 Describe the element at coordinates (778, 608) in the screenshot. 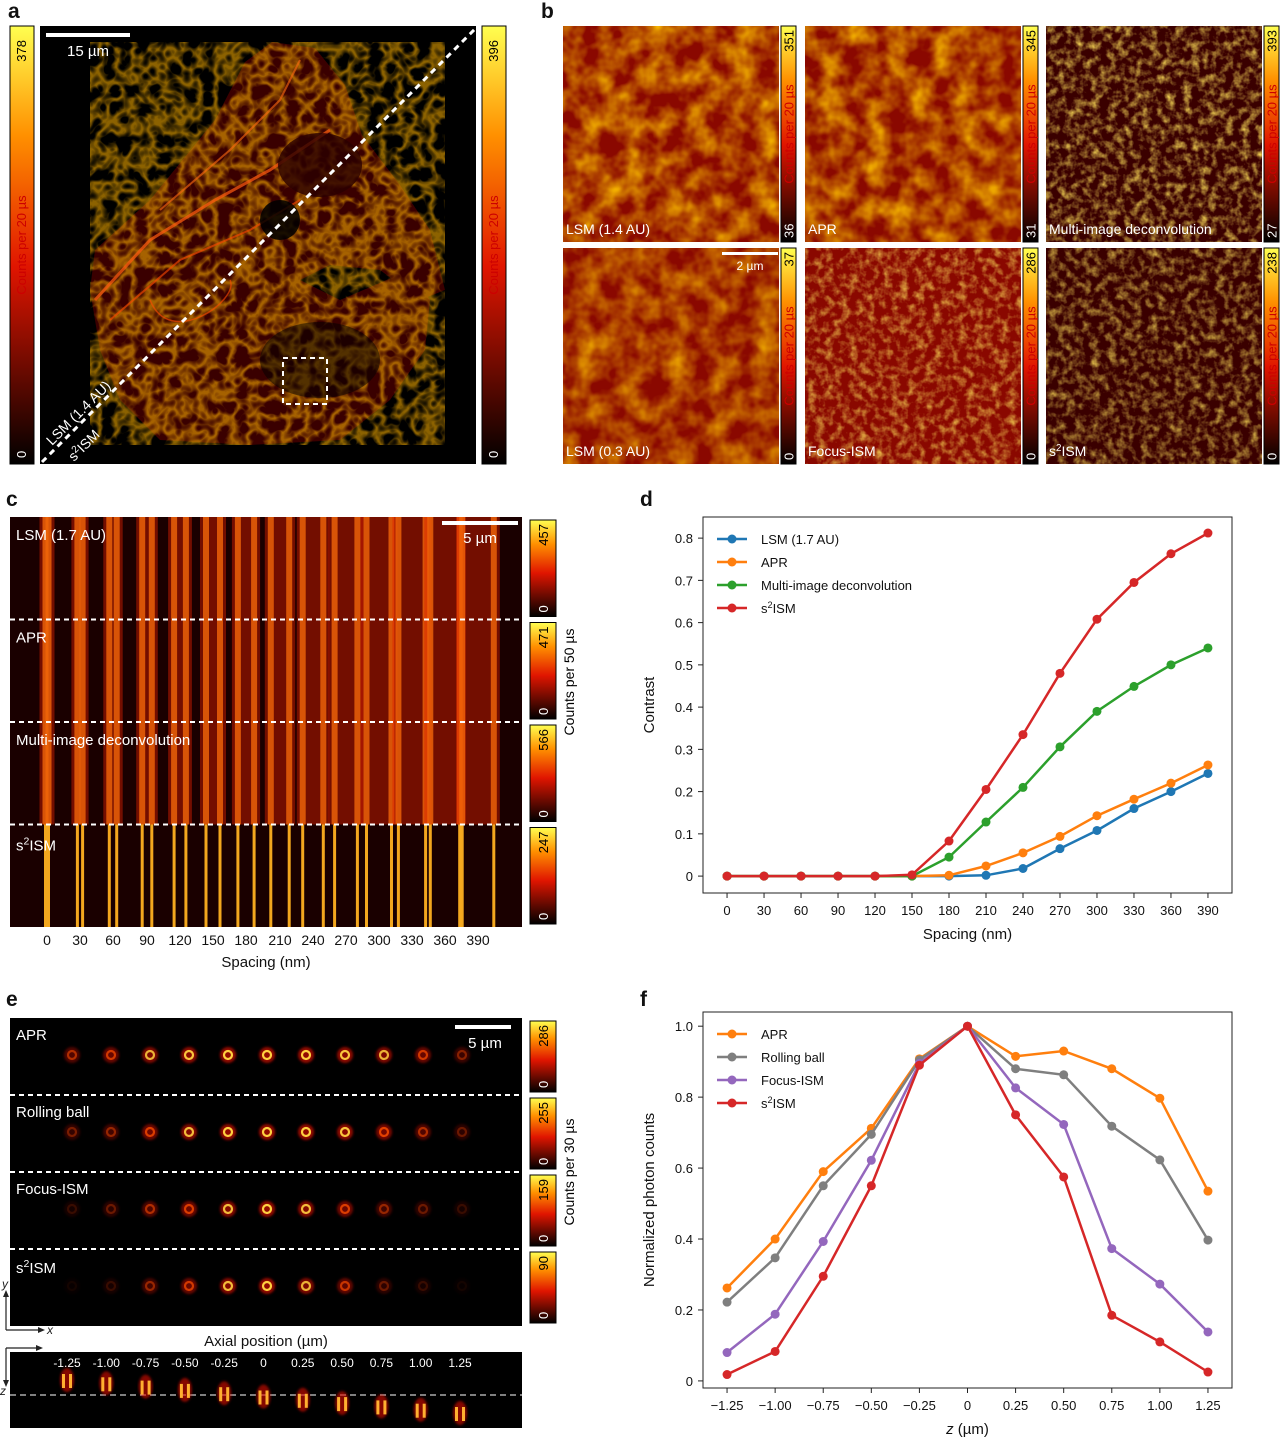

I see `legend-entry: s2ISM` at that location.